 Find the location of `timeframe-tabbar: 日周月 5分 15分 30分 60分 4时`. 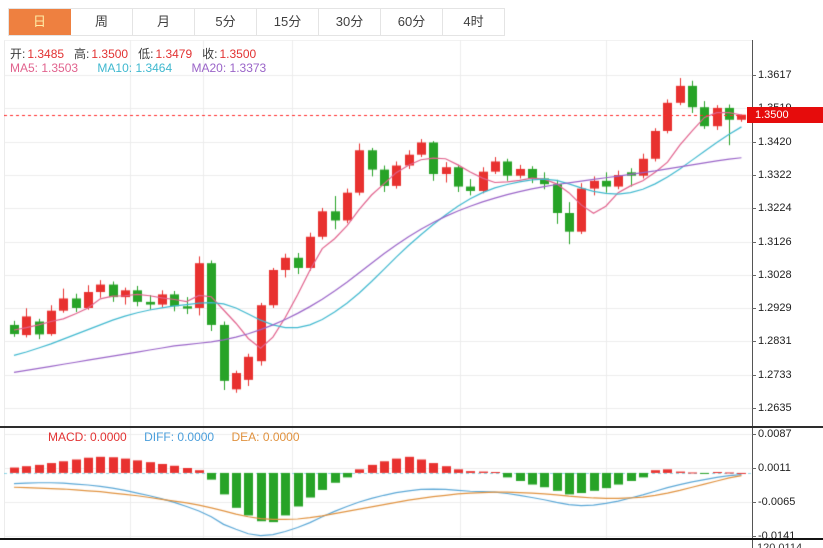

timeframe-tabbar: 日周月 5分 15分 30分 60分 4时 is located at coordinates (256, 22).